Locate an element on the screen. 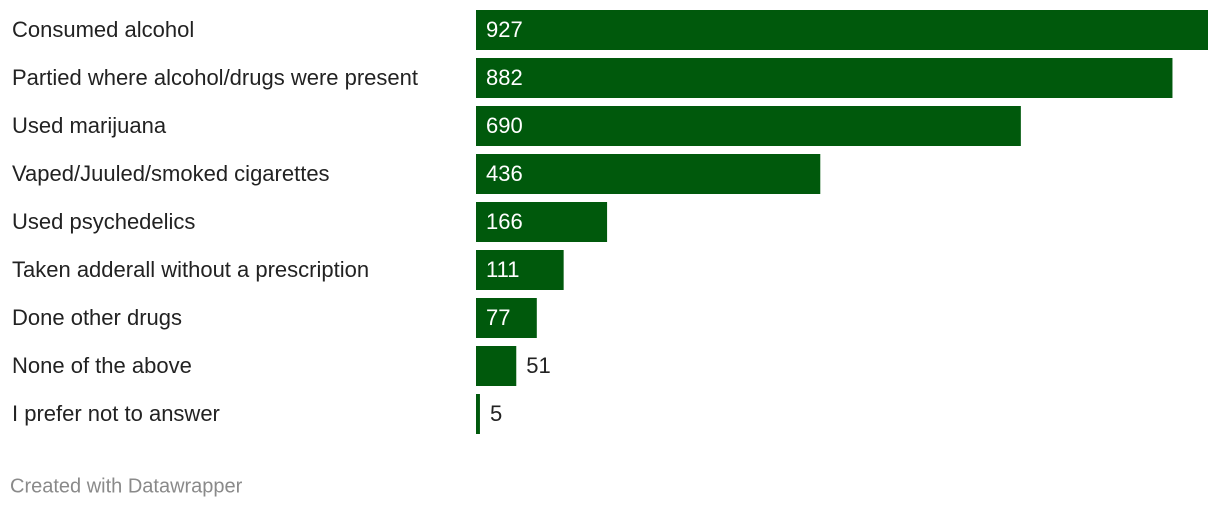 This screenshot has width=1220, height=515. value-label: 690 is located at coordinates (504, 125).